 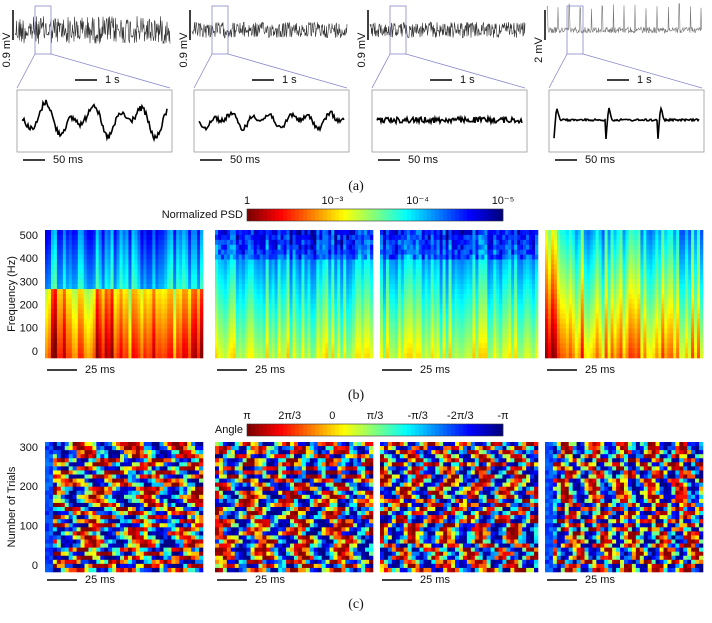 I want to click on colorbar-cell, so click(x=365, y=215).